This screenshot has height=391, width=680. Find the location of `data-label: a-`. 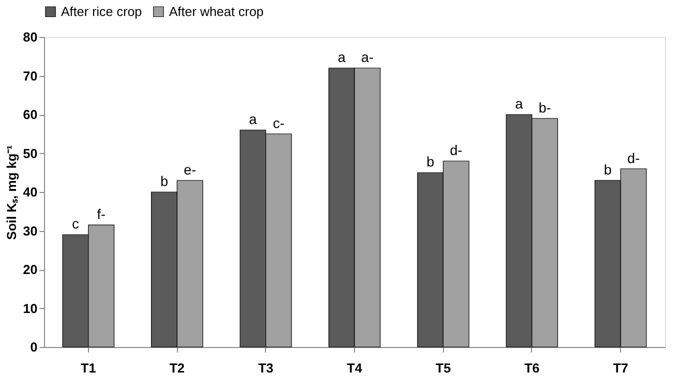

data-label: a- is located at coordinates (367, 57).